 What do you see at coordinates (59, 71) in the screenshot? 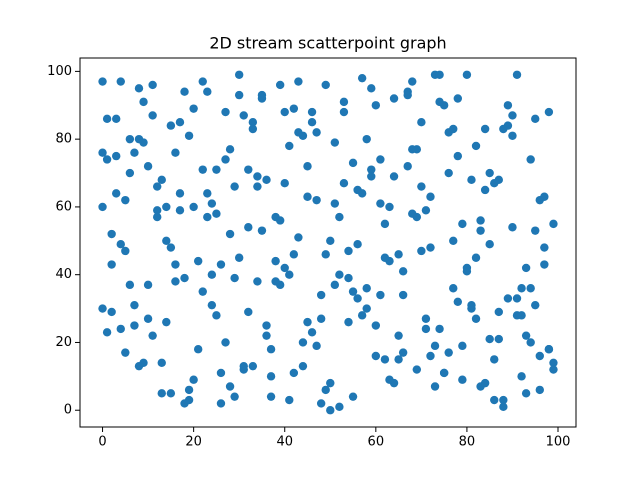
I see `y-tick-label: 100` at bounding box center [59, 71].